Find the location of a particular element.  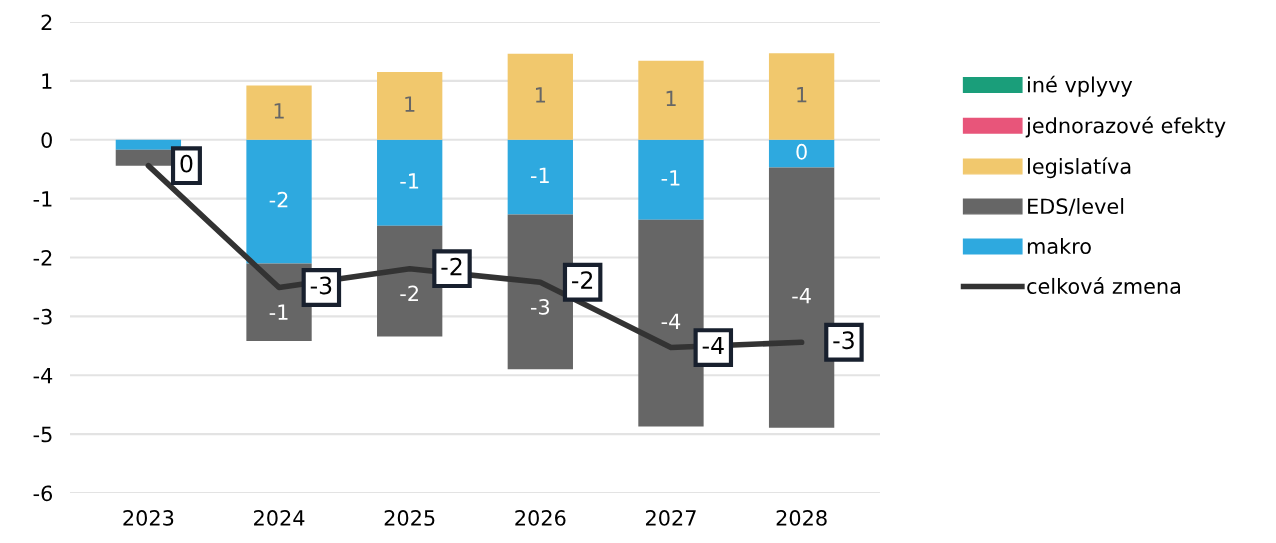

legend-label: jednorazové efekty is located at coordinates (1125, 127).